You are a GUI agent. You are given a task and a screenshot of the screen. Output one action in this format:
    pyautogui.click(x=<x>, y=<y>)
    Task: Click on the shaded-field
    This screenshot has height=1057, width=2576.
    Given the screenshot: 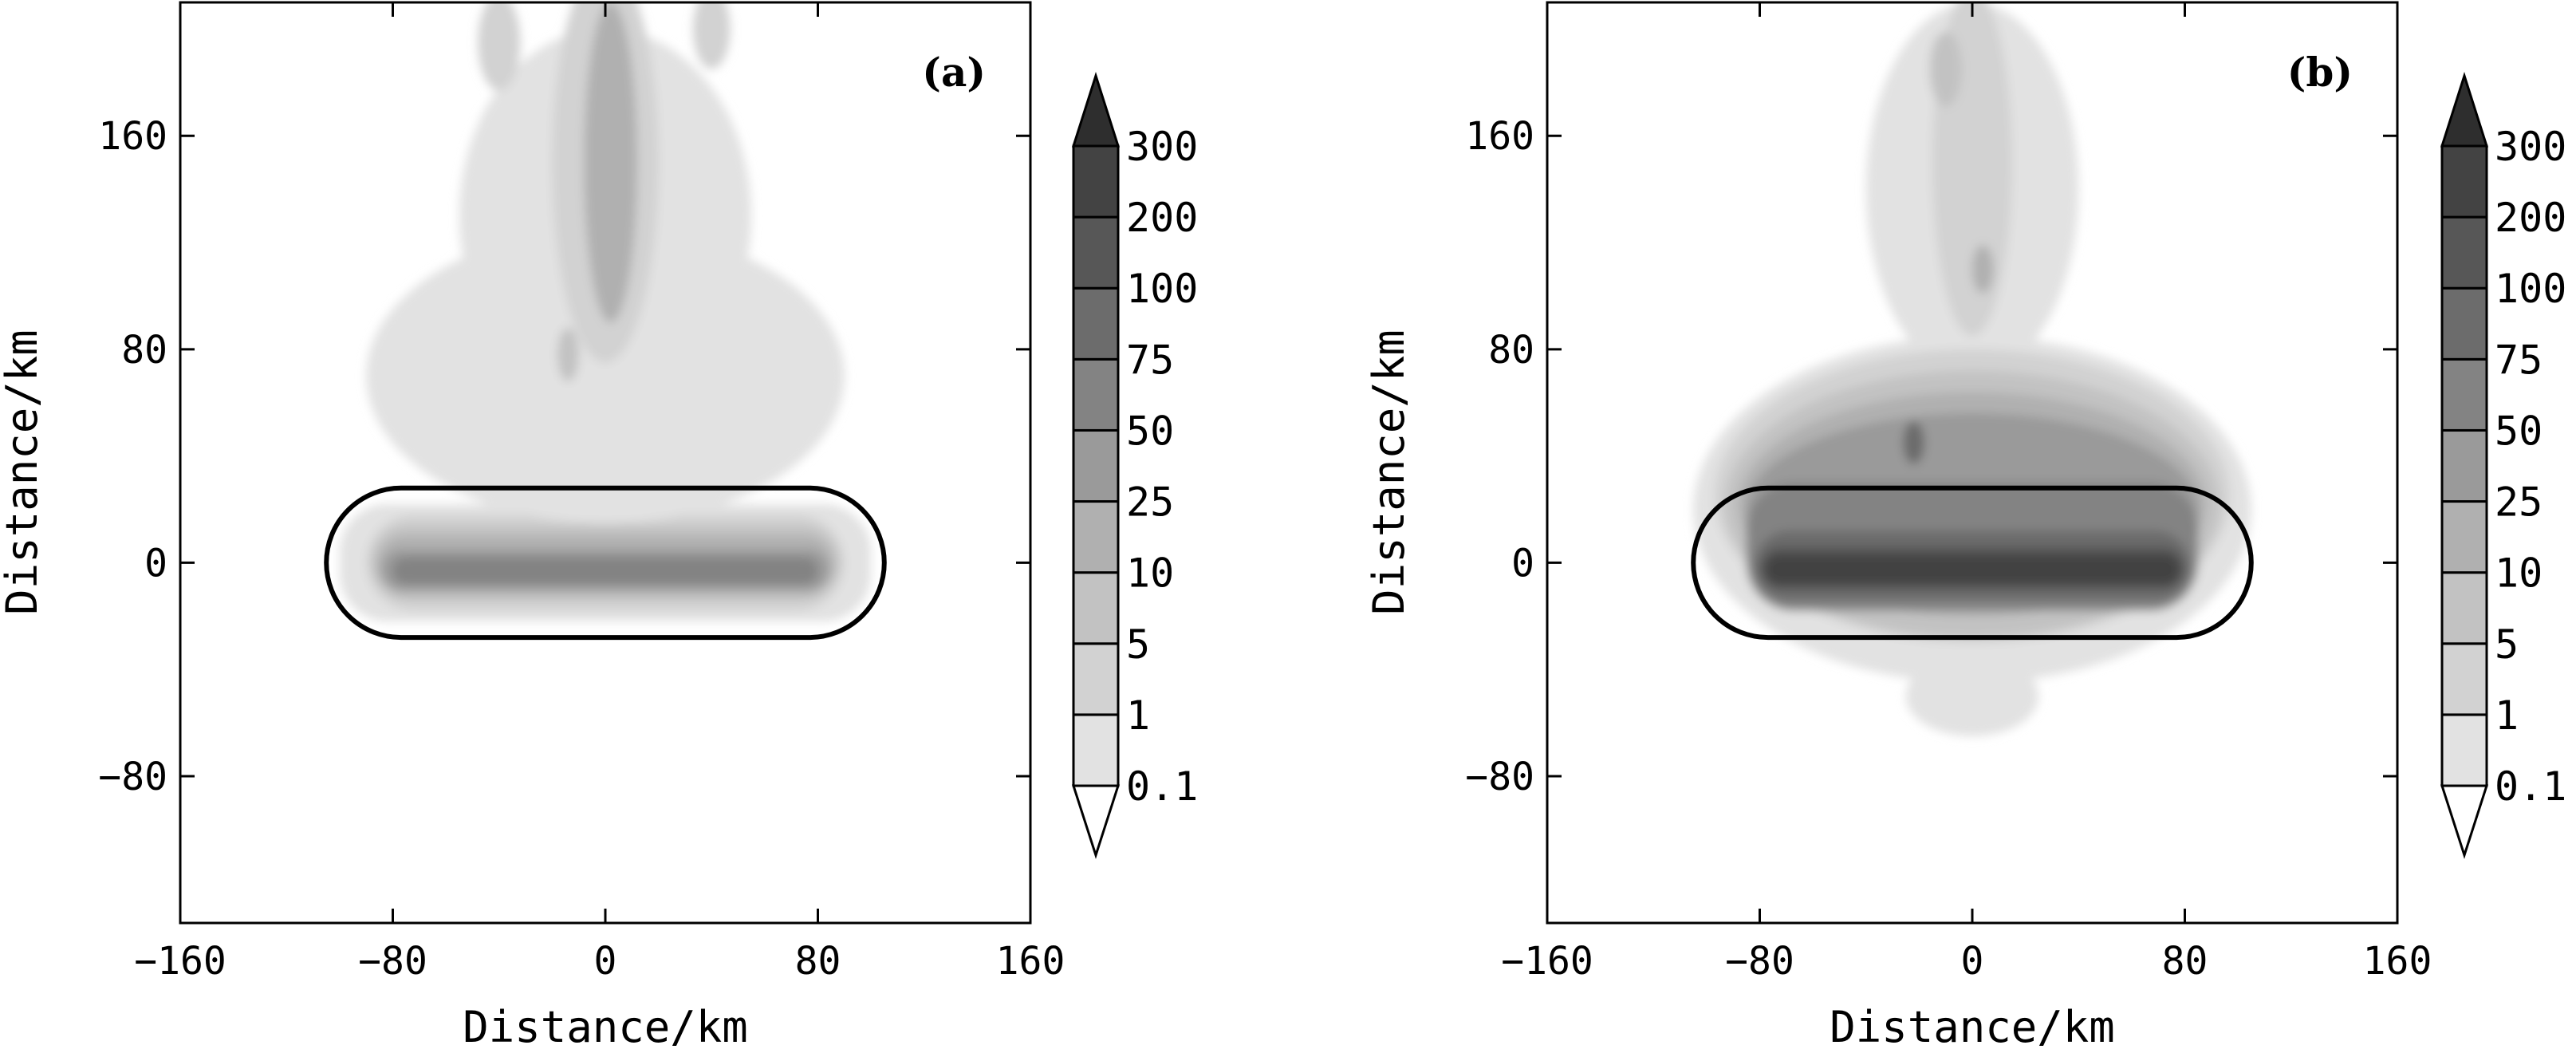 What is the action you would take?
    pyautogui.click(x=605, y=312)
    